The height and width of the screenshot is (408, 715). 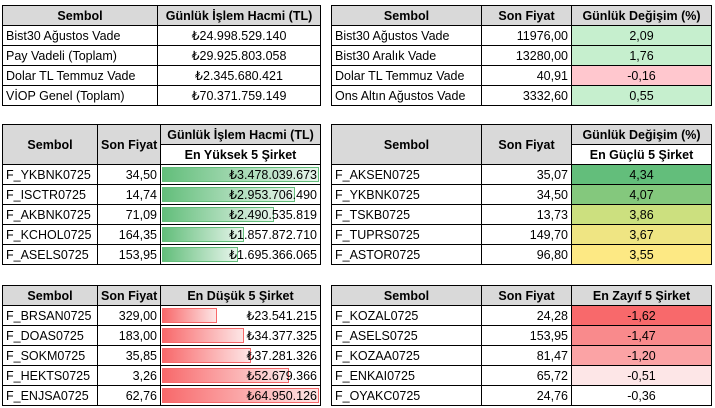 What do you see at coordinates (641, 254) in the screenshot?
I see `change-cell: 3,55` at bounding box center [641, 254].